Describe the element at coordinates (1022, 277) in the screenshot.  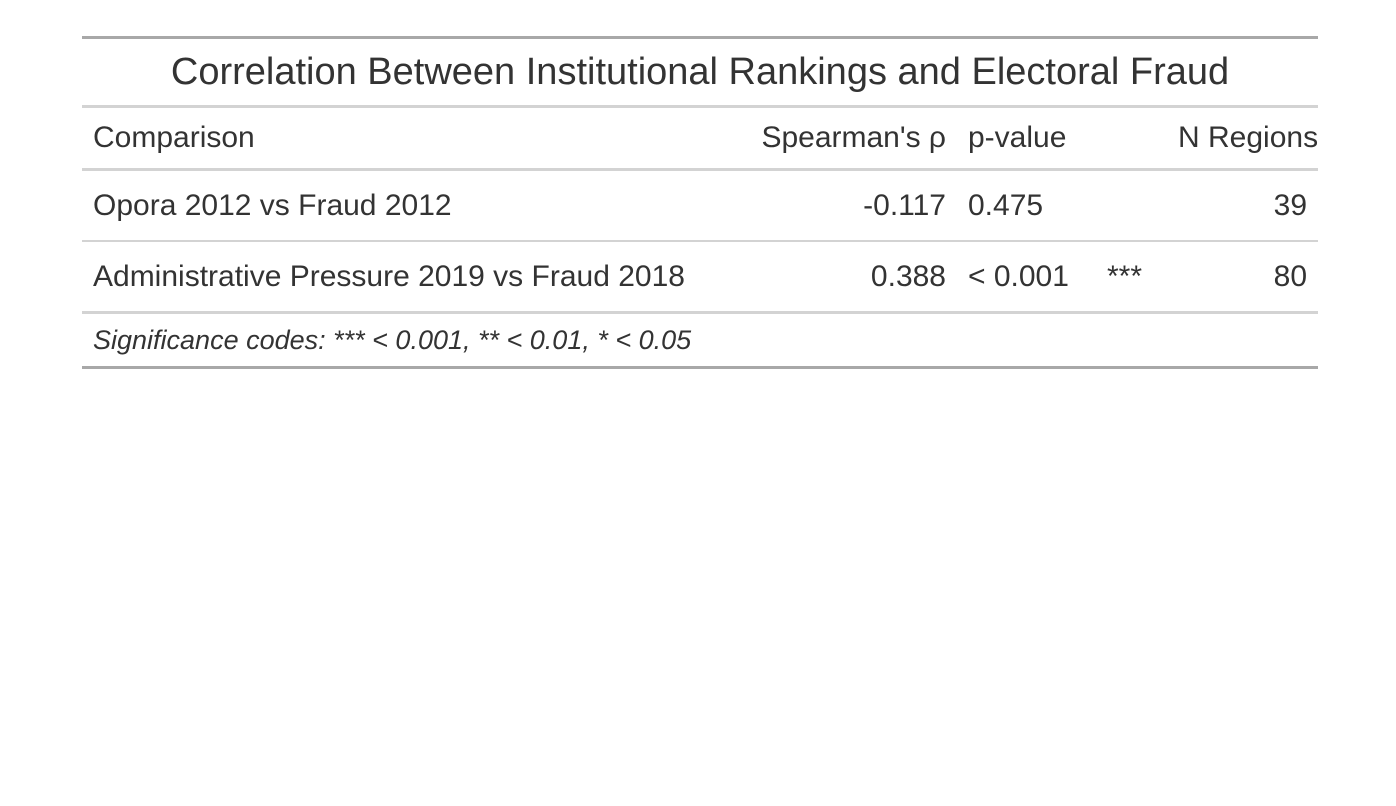
I see `cell-p-value: < 0.001` at that location.